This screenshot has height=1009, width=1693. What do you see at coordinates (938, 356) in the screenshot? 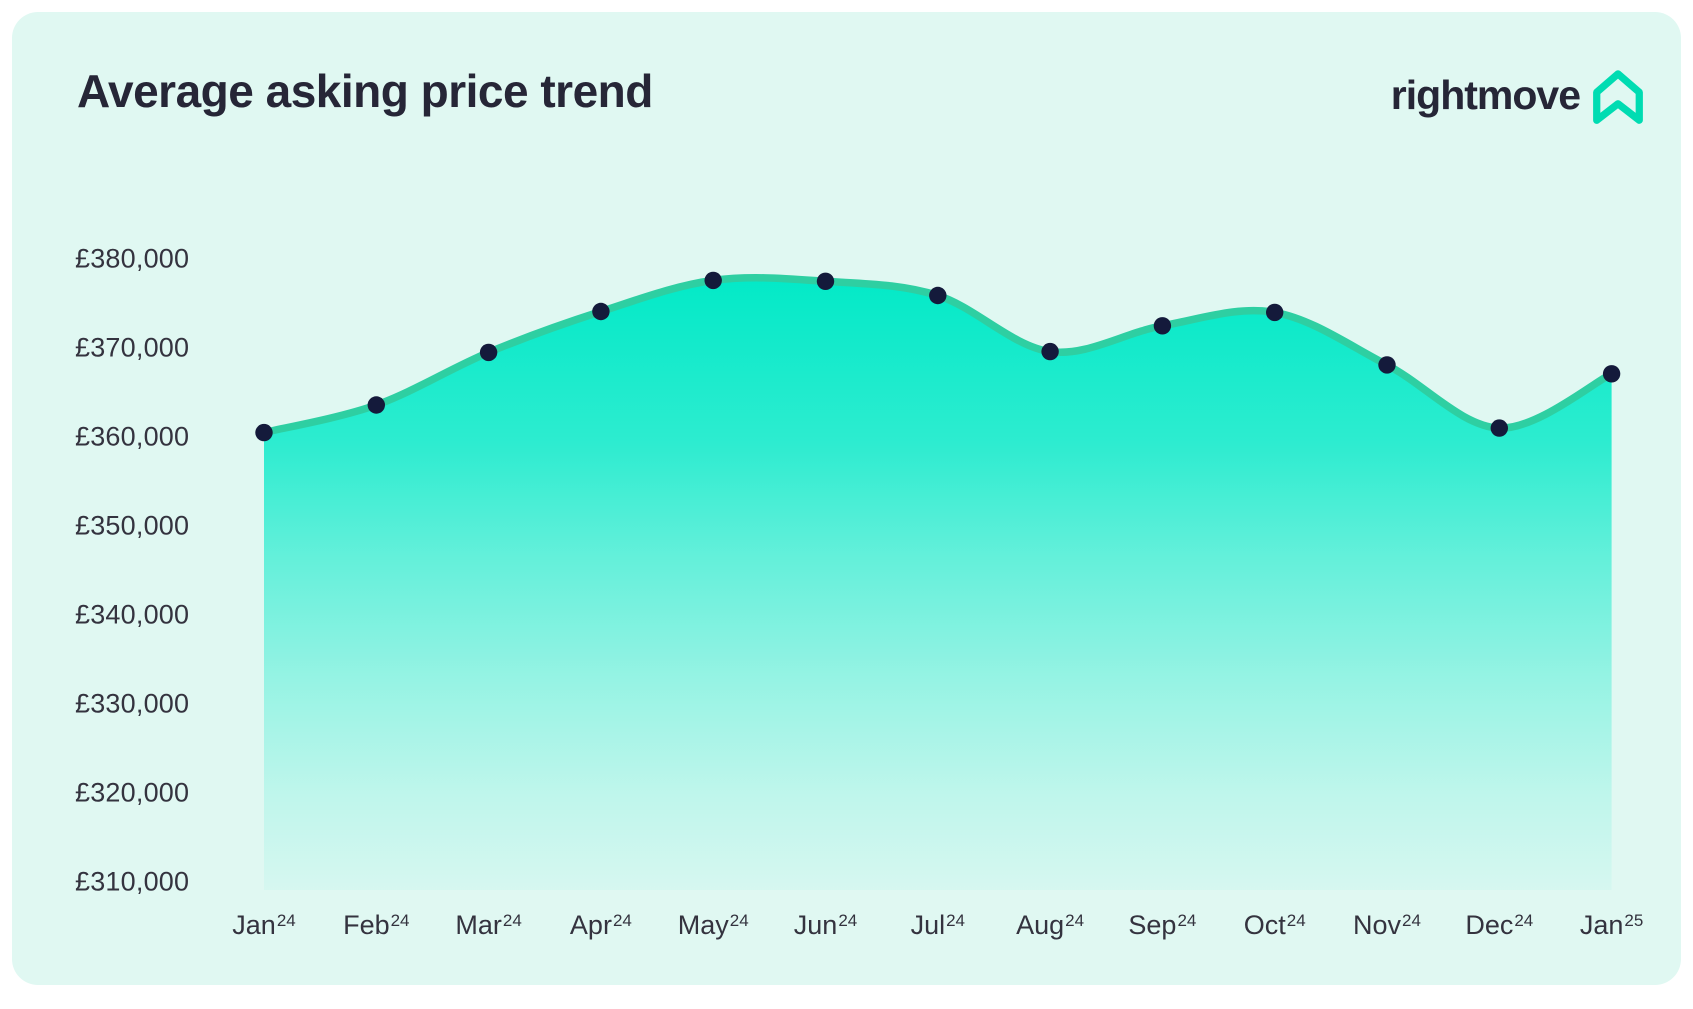
I see `data-points` at bounding box center [938, 356].